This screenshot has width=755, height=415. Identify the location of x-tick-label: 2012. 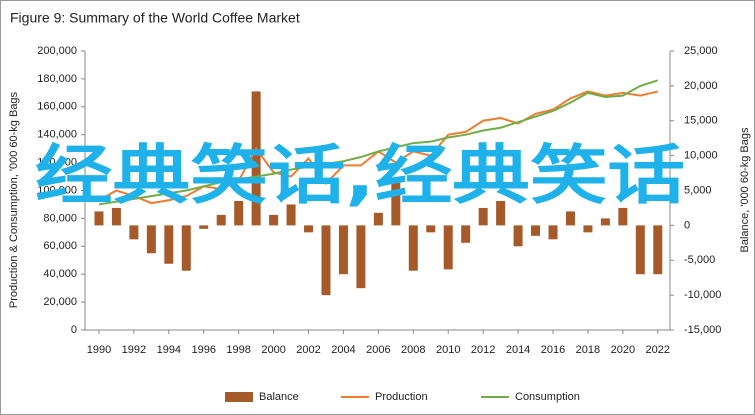
(483, 350).